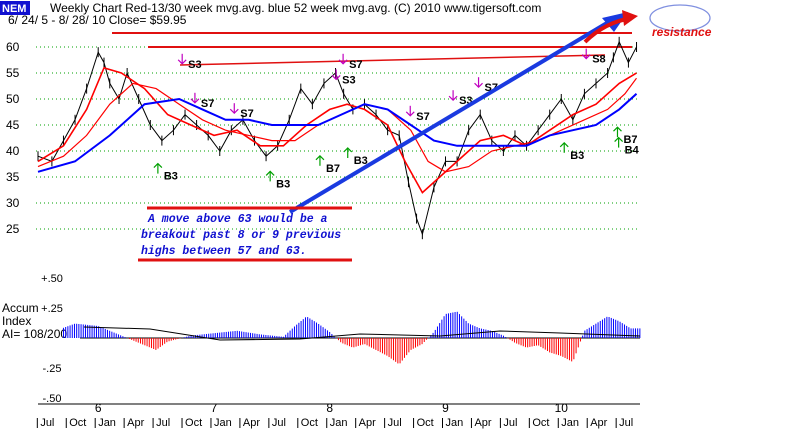 The image size is (800, 431). Describe the element at coordinates (52, 309) in the screenshot. I see `accum-tick-label: +.25` at that location.